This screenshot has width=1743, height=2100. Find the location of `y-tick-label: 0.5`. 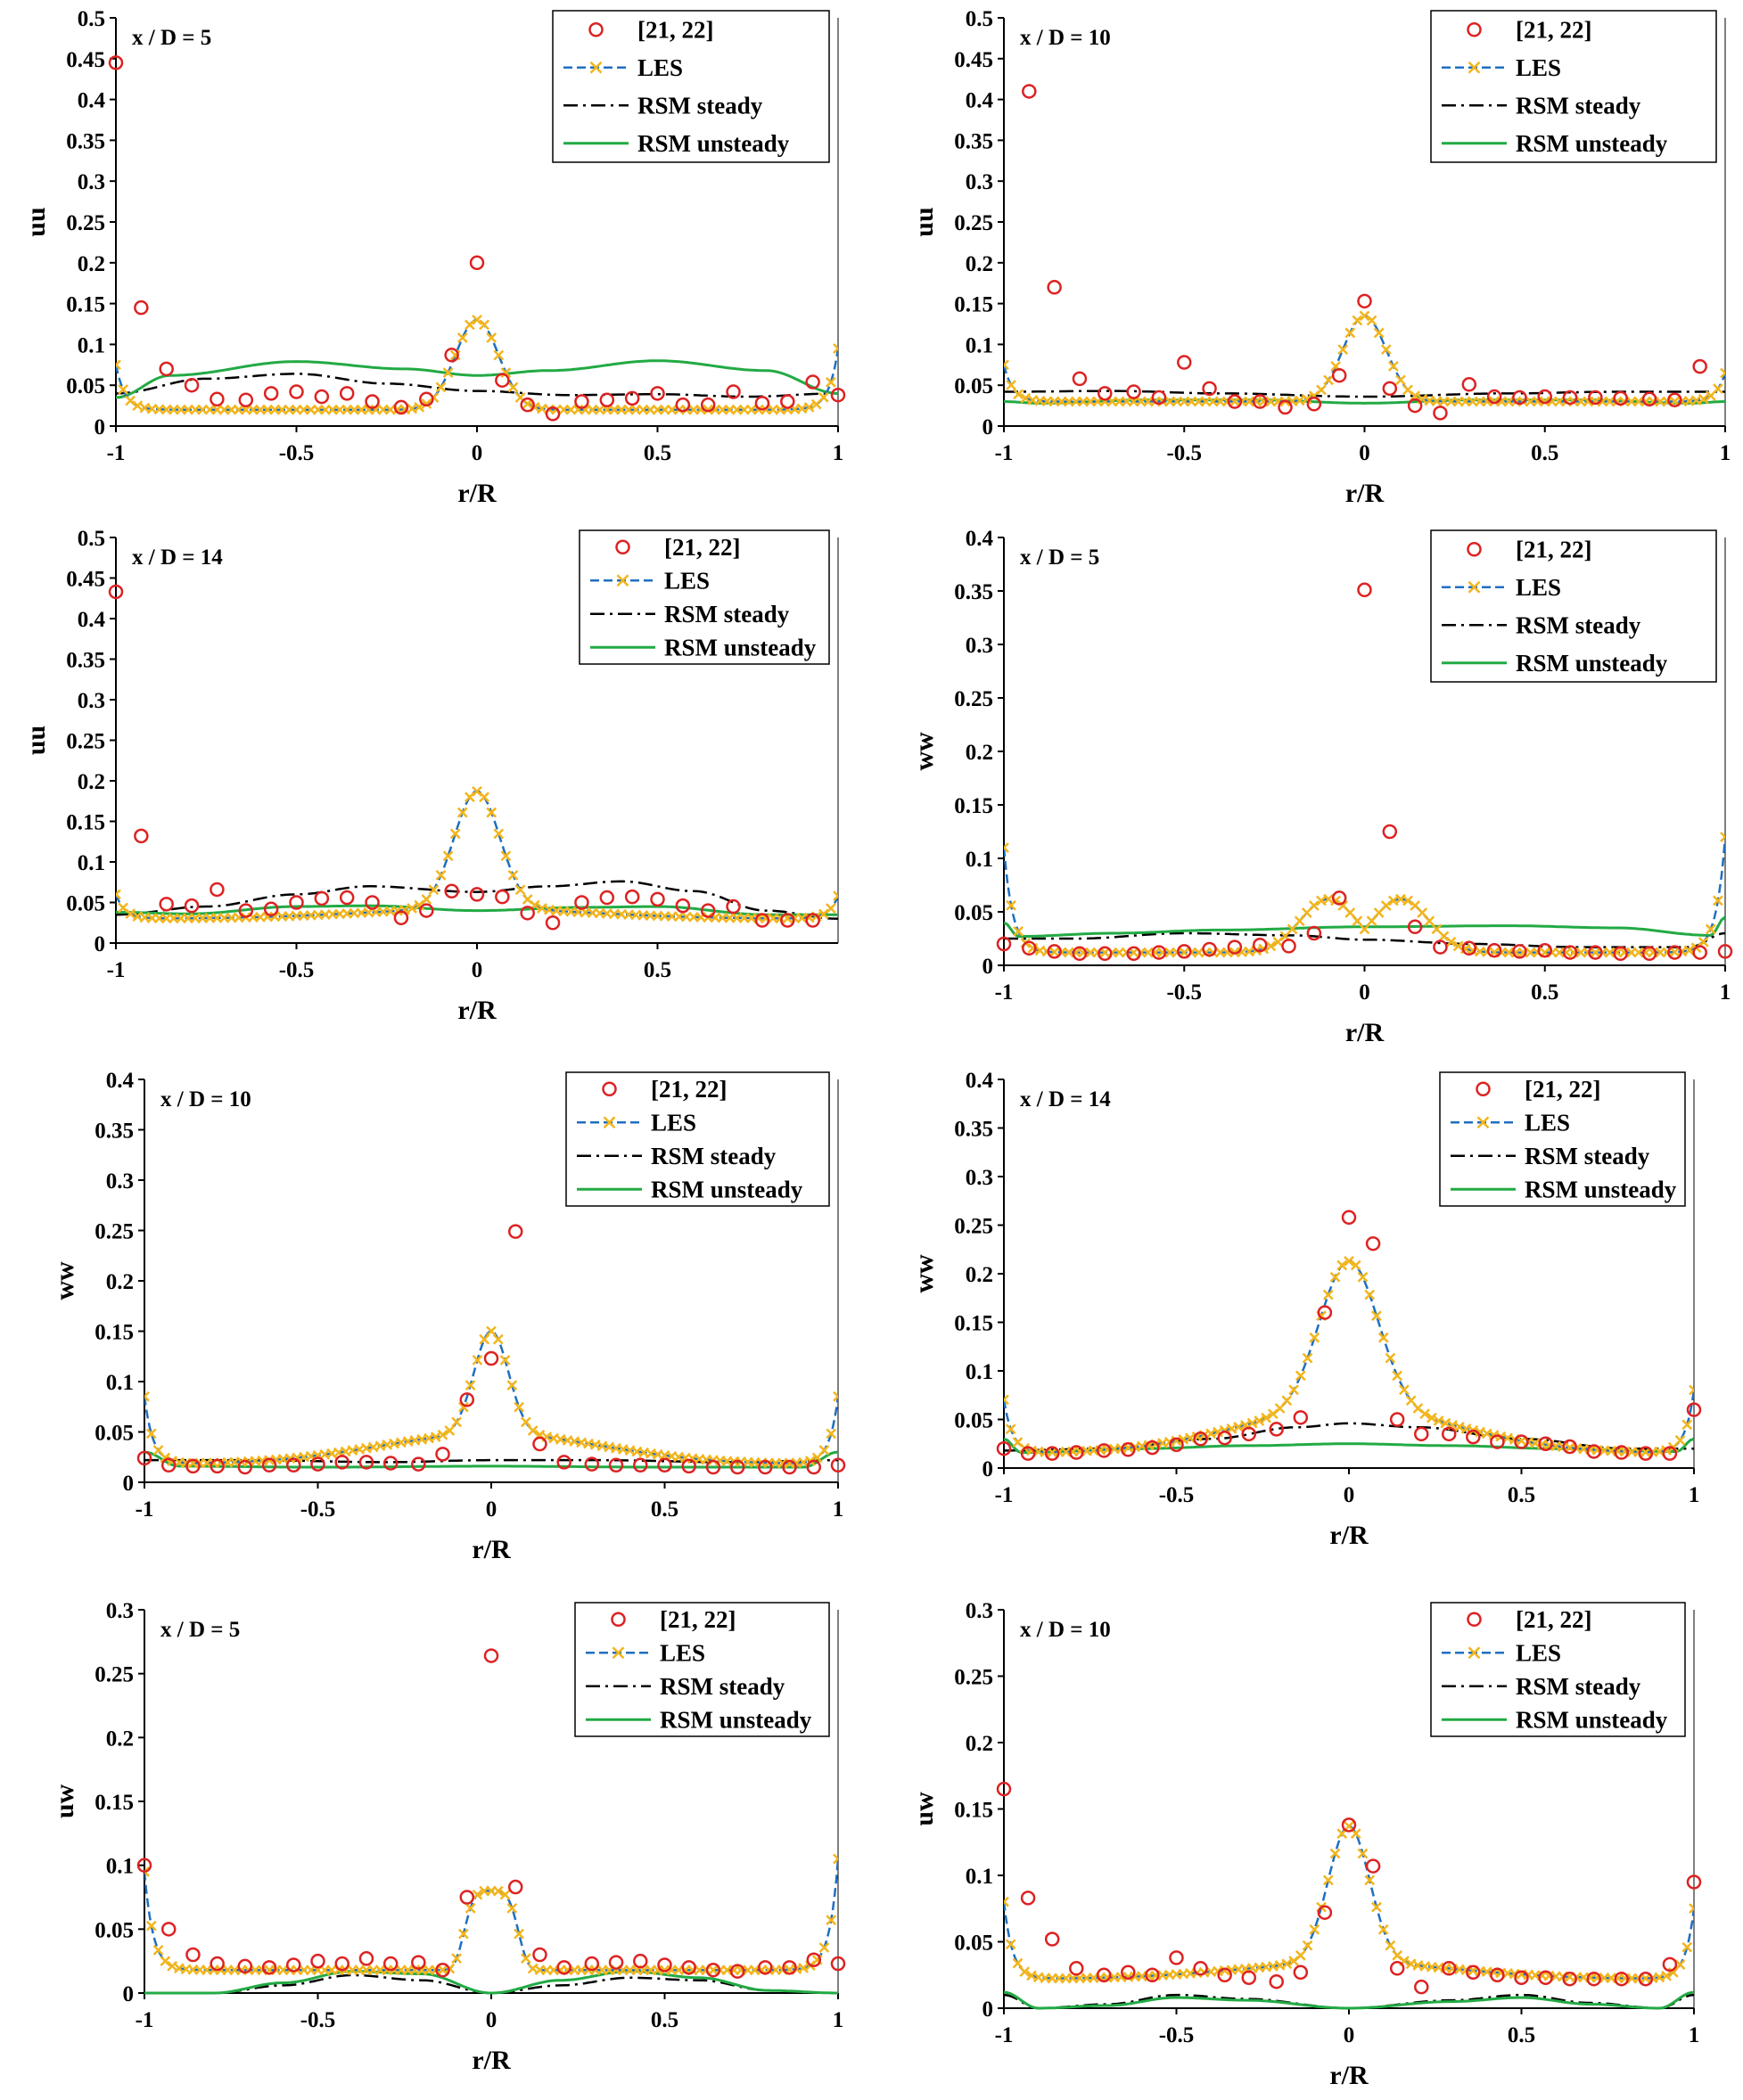

y-tick-label: 0.5 is located at coordinates (979, 19).